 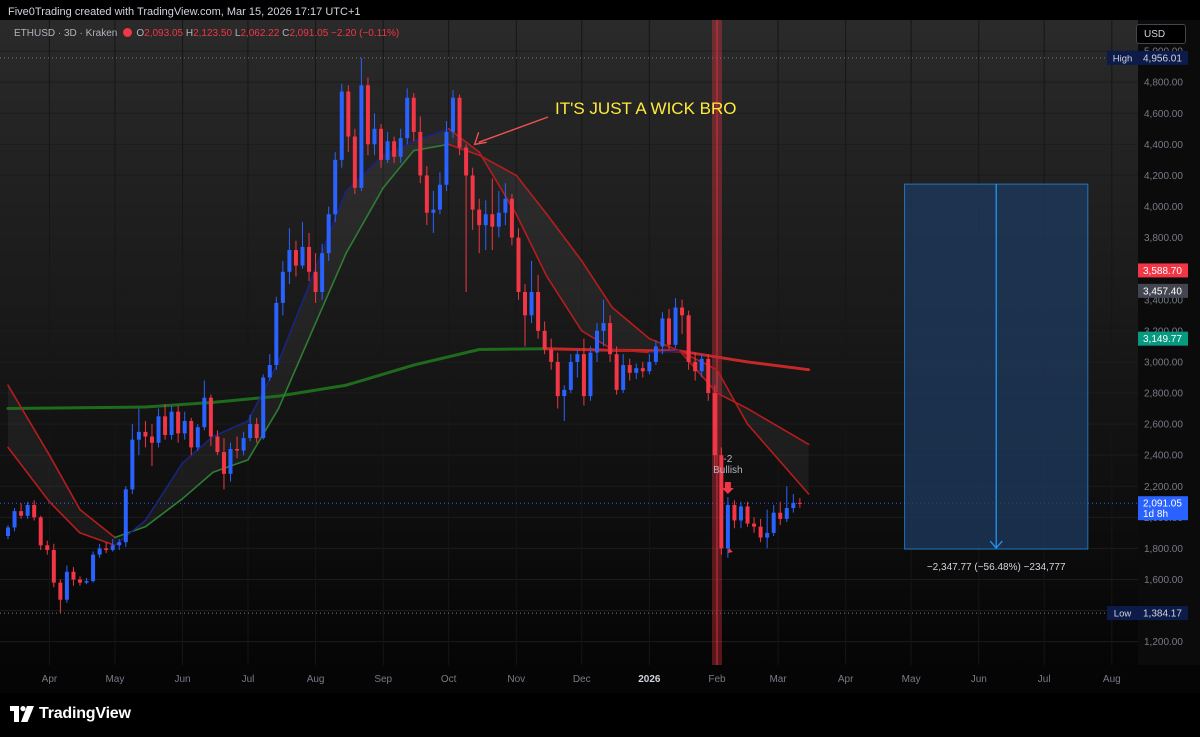 What do you see at coordinates (1123, 58) in the screenshot?
I see `price-label-name: High` at bounding box center [1123, 58].